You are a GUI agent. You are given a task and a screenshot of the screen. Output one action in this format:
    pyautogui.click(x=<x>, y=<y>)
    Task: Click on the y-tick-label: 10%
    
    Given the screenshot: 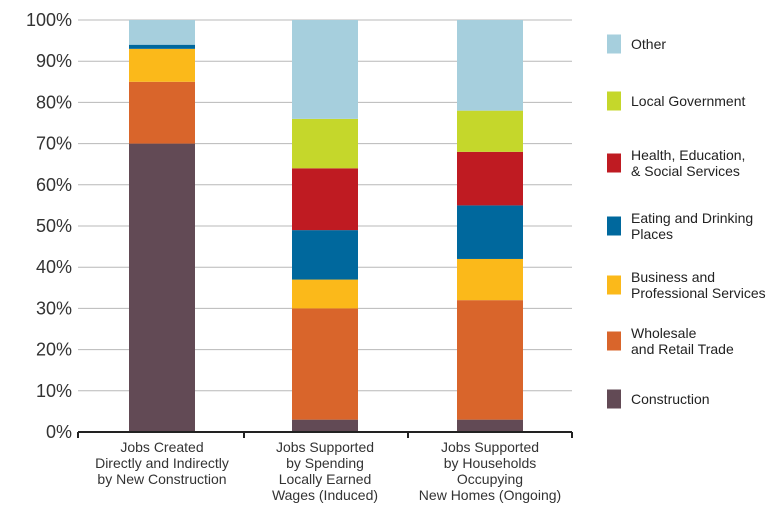 What is the action you would take?
    pyautogui.click(x=54, y=391)
    